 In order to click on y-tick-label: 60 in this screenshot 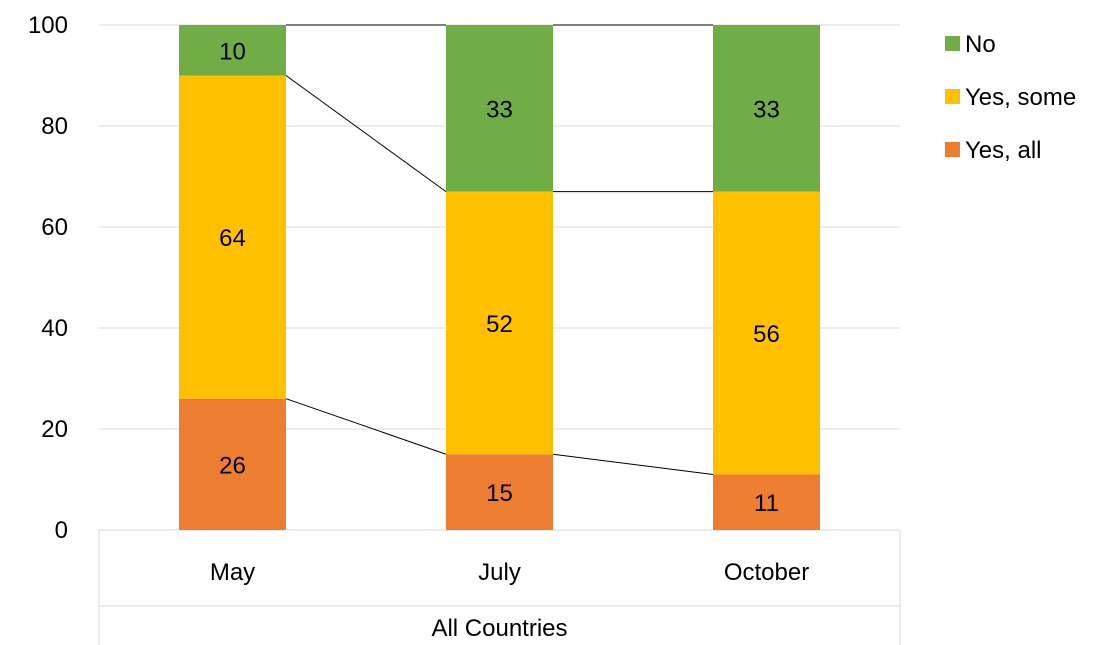, I will do `click(54, 227)`.